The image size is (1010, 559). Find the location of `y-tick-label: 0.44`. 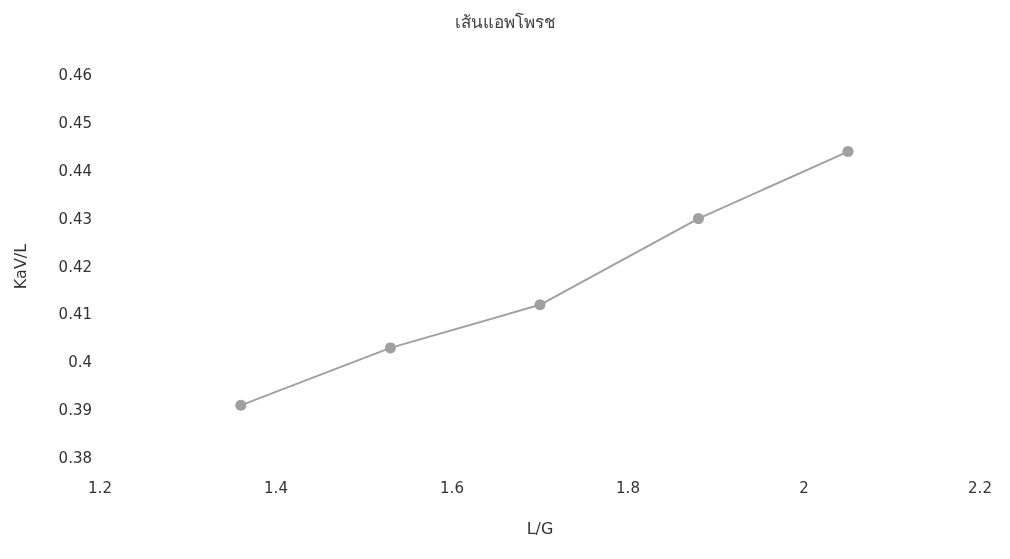

y-tick-label: 0.44 is located at coordinates (75, 170).